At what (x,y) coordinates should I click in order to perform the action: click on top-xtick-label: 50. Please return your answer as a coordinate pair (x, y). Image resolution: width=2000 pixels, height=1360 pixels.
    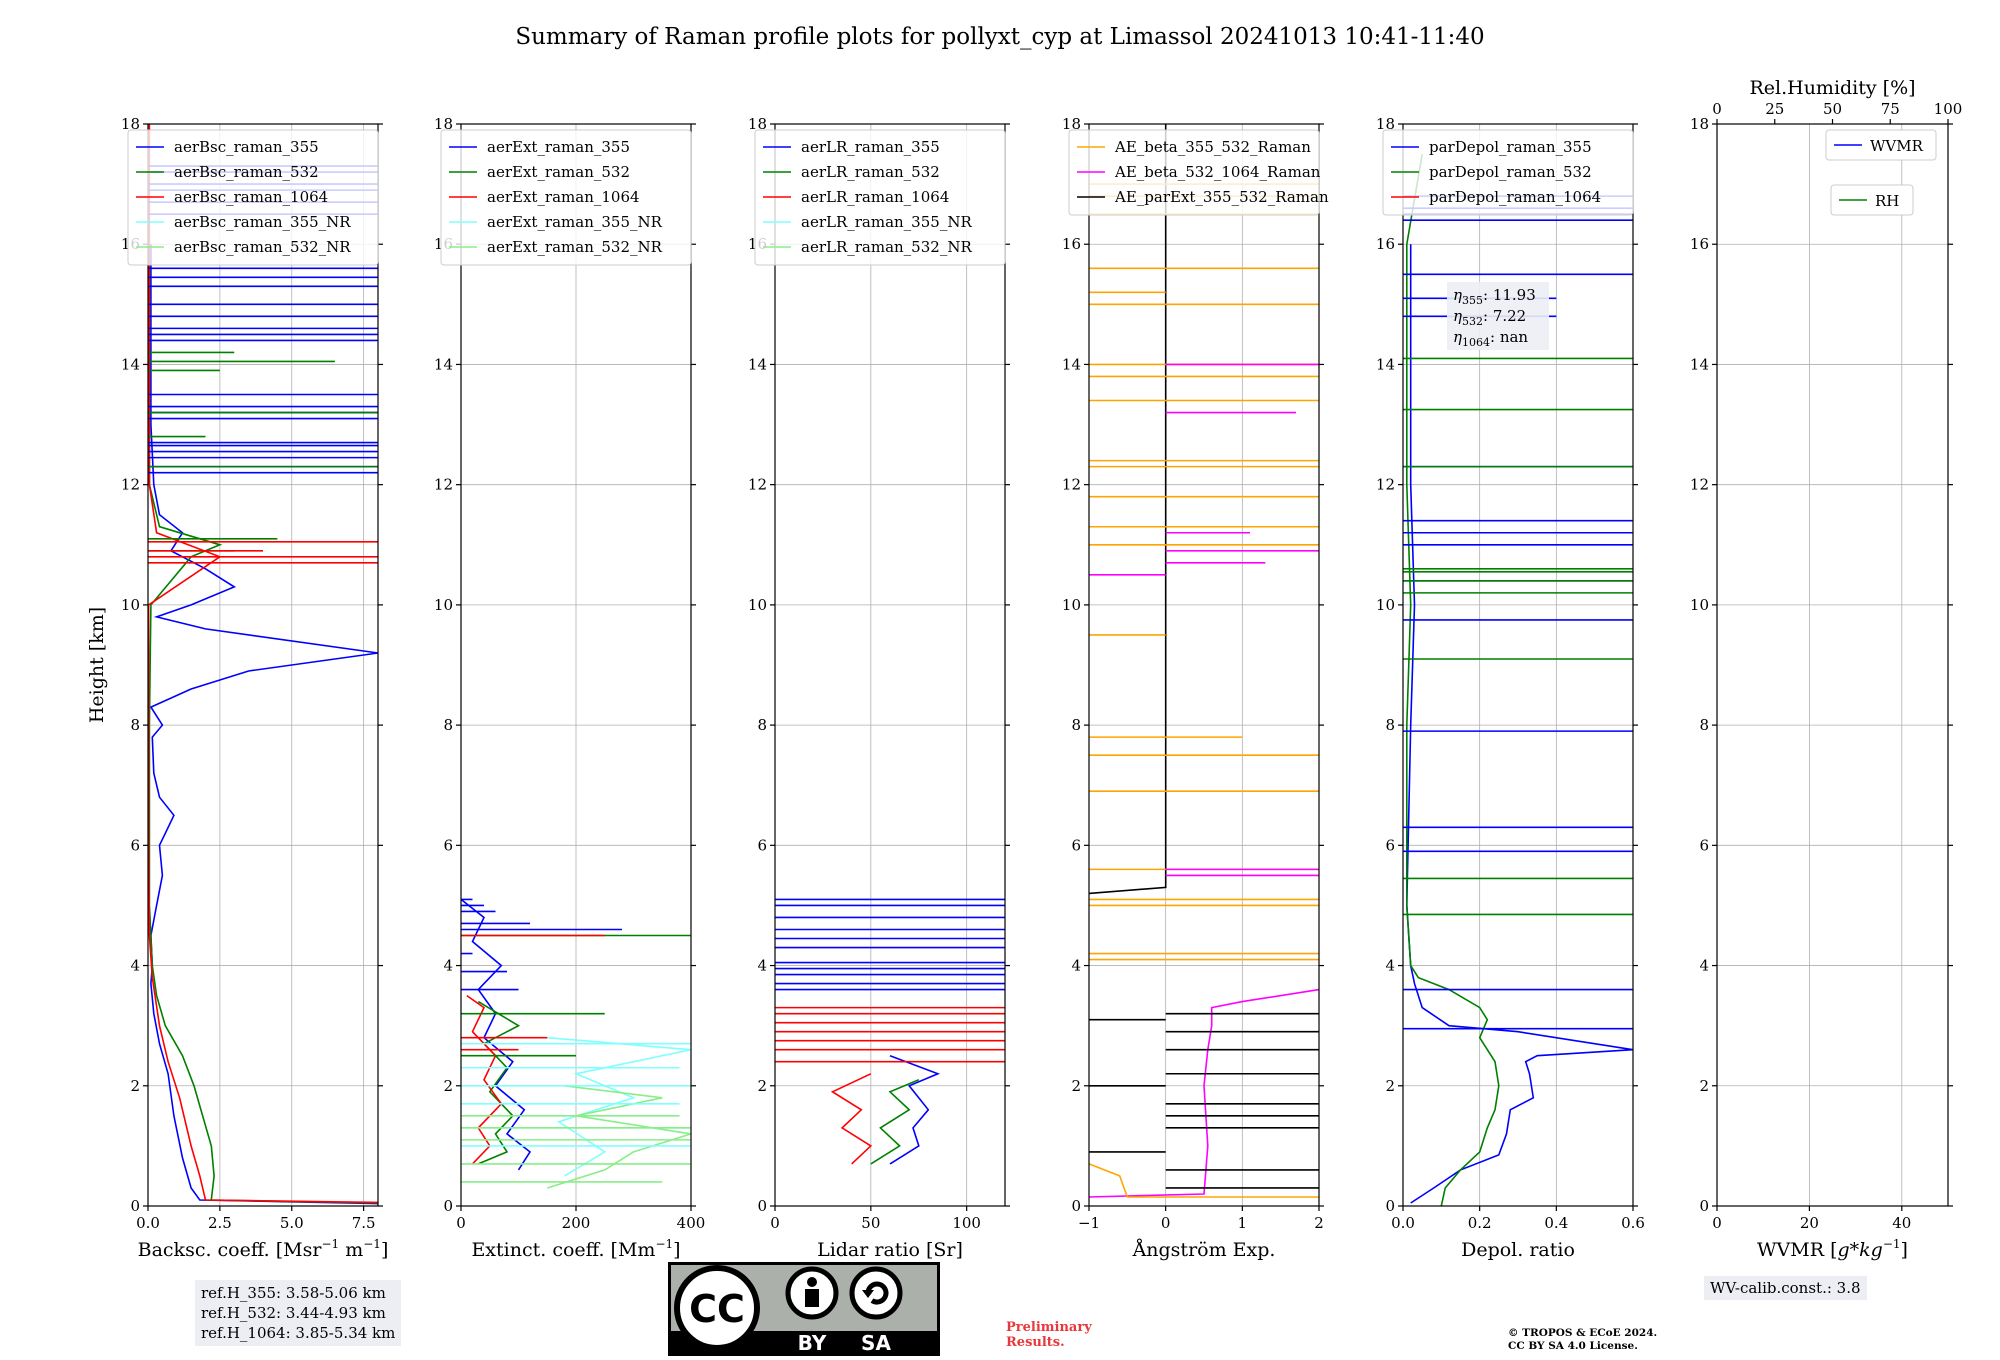
    Looking at the image, I should click on (1832, 109).